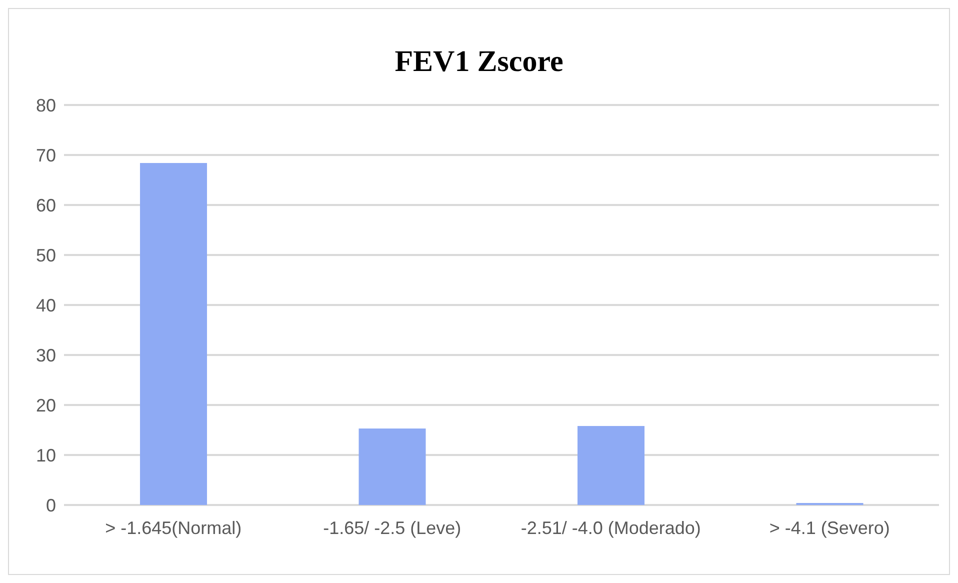 This screenshot has height=583, width=958. Describe the element at coordinates (173, 528) in the screenshot. I see `x-tick-label: > -1.645(Normal)` at that location.